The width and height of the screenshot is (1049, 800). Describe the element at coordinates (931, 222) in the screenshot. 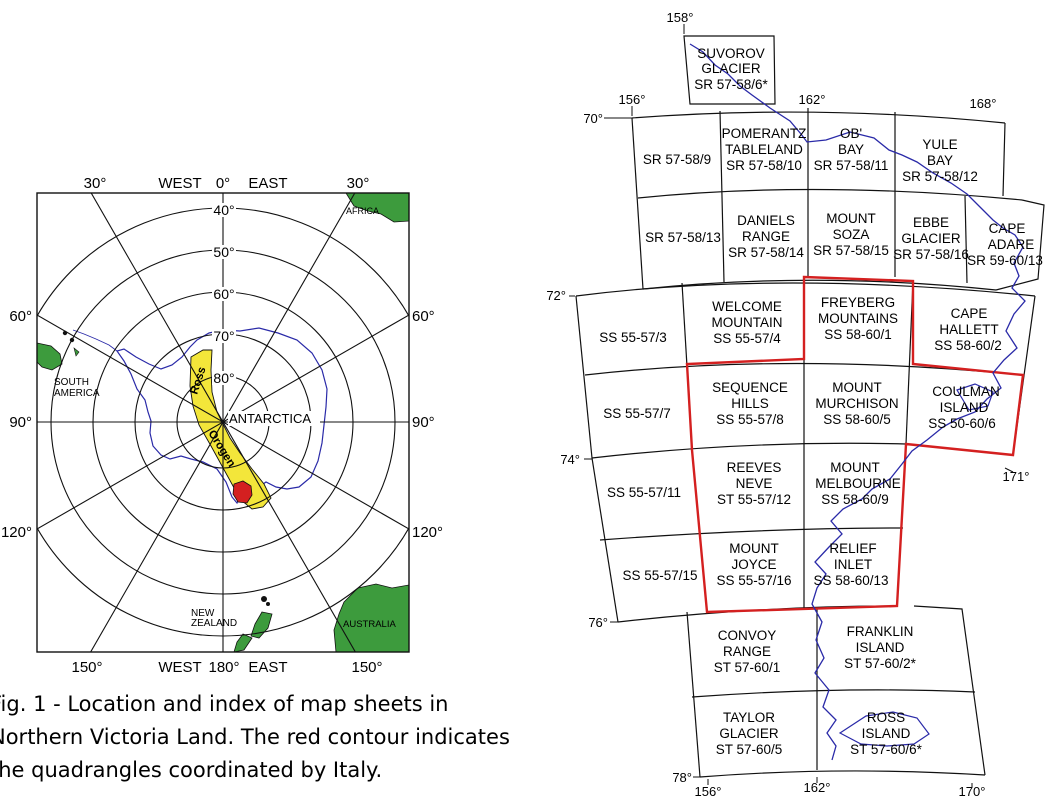

I see `sheet-line: EBBE` at that location.